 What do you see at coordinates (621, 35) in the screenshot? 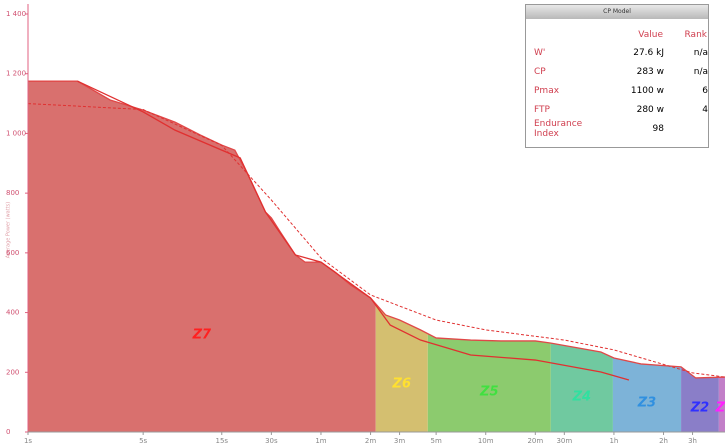
I see `header-row: Value Rank` at bounding box center [621, 35].